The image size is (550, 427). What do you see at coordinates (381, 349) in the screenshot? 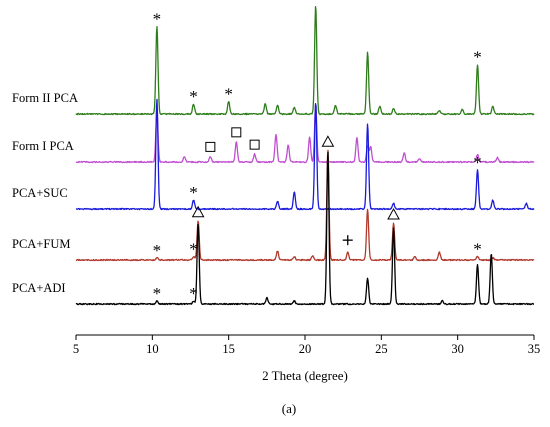
I see `x-tick-label: 25` at bounding box center [381, 349].